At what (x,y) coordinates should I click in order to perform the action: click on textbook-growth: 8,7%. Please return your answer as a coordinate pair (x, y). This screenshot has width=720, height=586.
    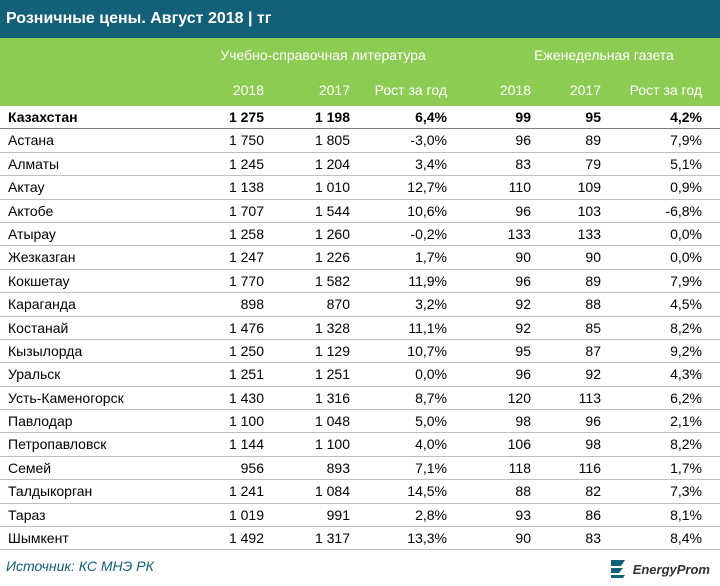
    Looking at the image, I should click on (431, 397).